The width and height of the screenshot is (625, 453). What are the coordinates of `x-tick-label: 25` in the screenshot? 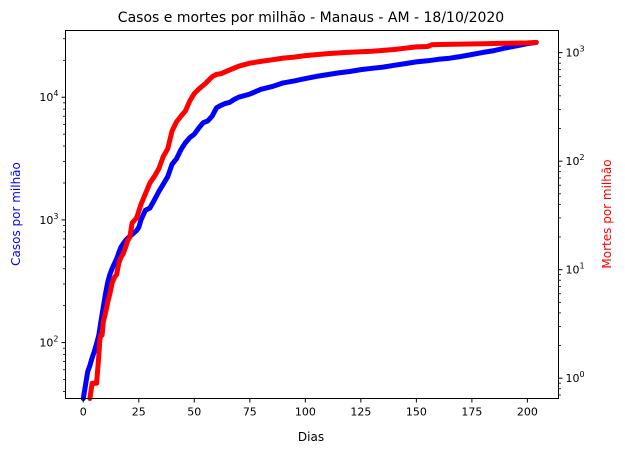 It's located at (139, 412).